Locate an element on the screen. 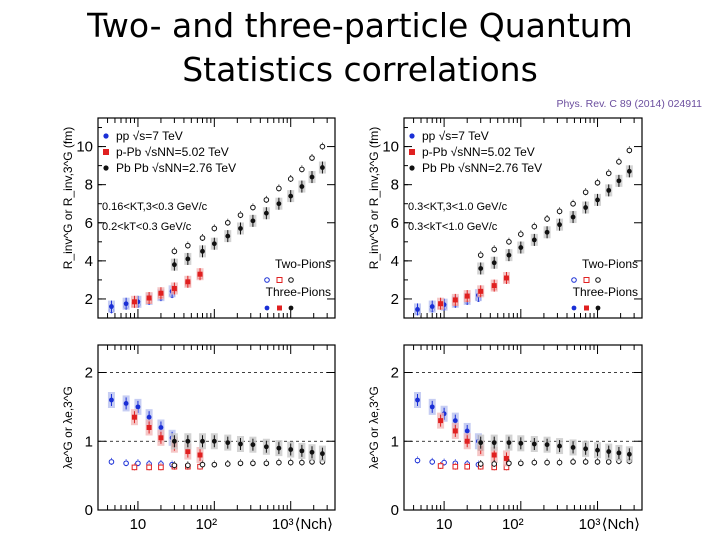 The image size is (720, 540). panel-right-legend-three-pions: Three-Pions is located at coordinates (605, 292).